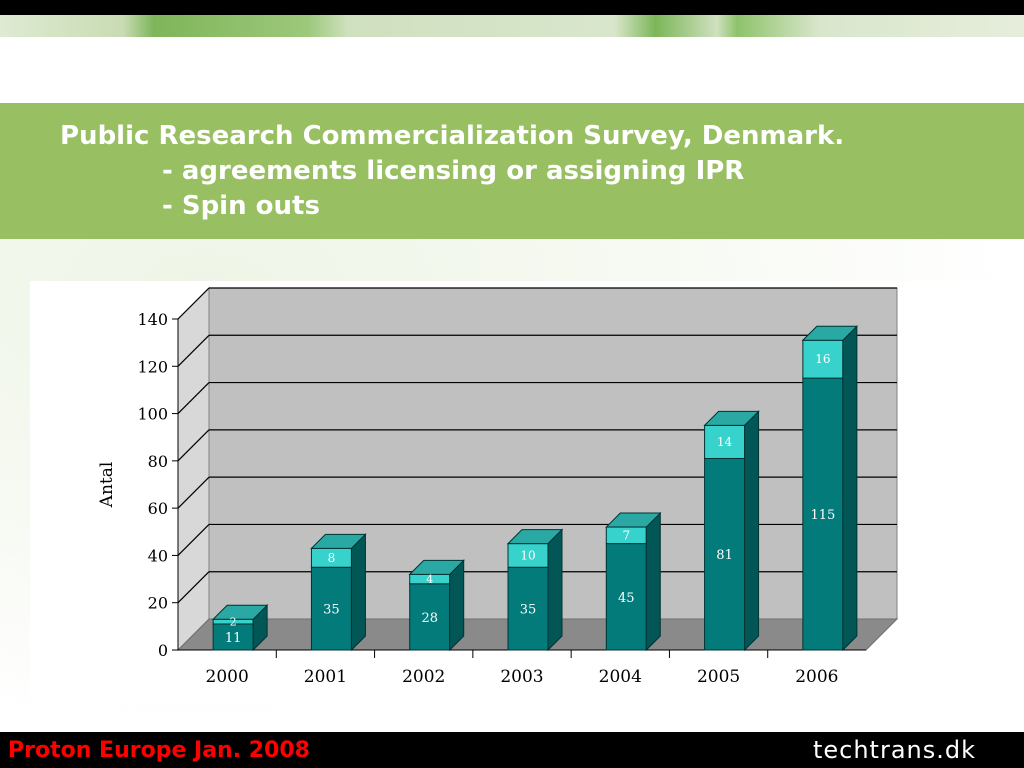  I want to click on bar-value-label: 28, so click(429, 618).